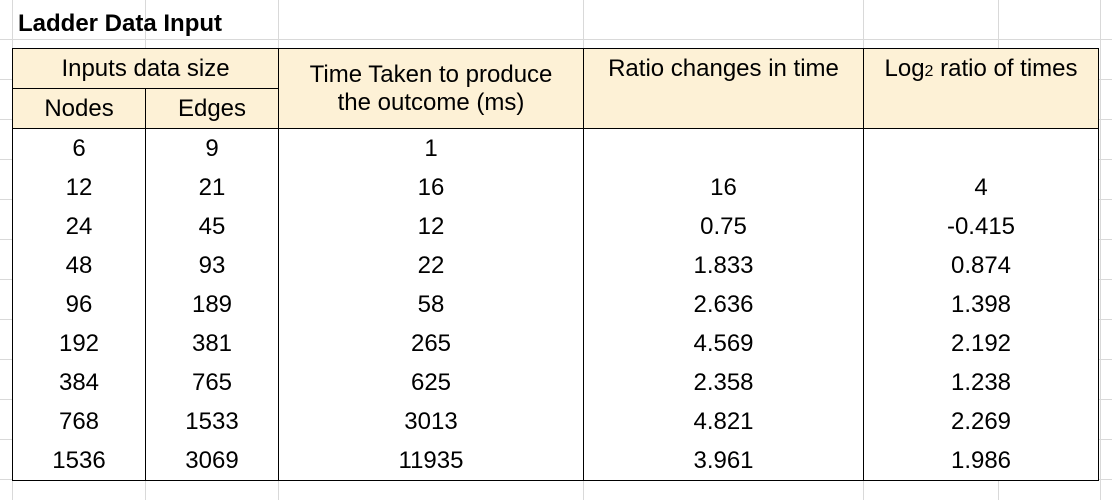 The width and height of the screenshot is (1112, 500). I want to click on cell-ratio: 1.833, so click(723, 265).